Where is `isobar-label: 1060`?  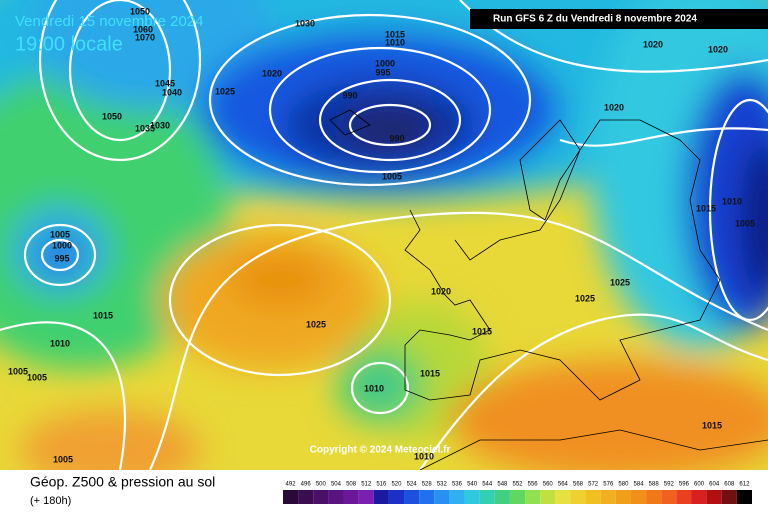 isobar-label: 1060 is located at coordinates (143, 29).